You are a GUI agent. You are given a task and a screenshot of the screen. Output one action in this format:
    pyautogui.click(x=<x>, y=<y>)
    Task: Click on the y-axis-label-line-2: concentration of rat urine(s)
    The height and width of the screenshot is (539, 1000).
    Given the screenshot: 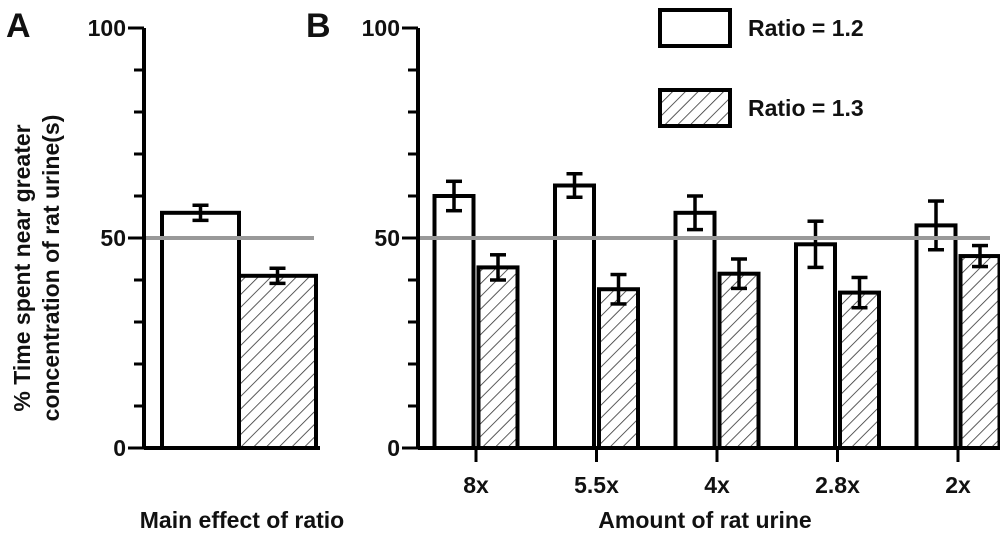 What is the action you would take?
    pyautogui.click(x=51, y=268)
    